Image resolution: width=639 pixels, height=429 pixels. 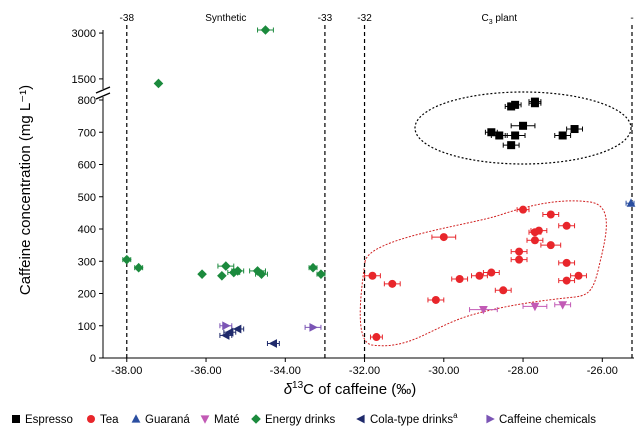 What do you see at coordinates (602, 371) in the screenshot?
I see `x-tick-label: -26.00` at bounding box center [602, 371].